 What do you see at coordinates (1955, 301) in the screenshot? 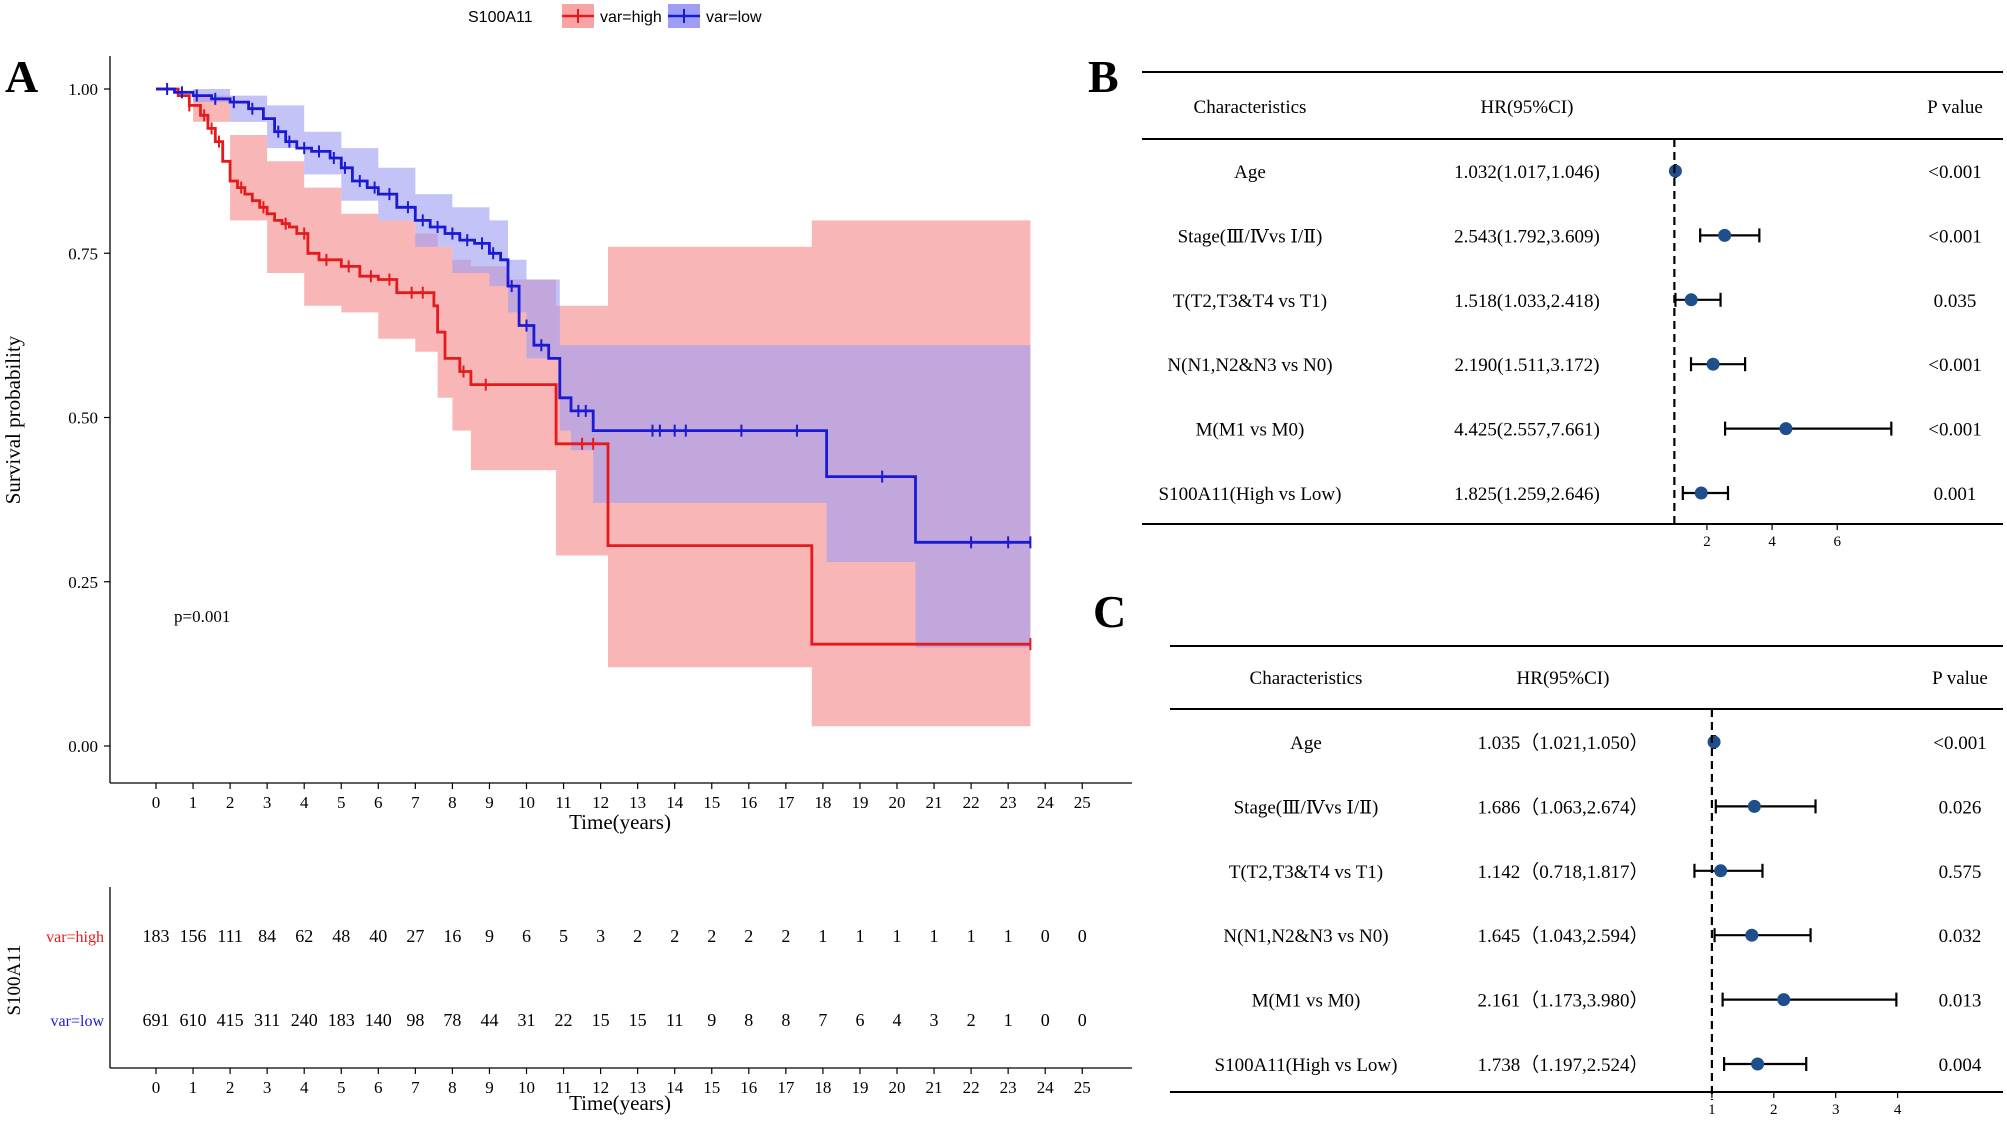
I see `row-p-value: 0.035` at bounding box center [1955, 301].